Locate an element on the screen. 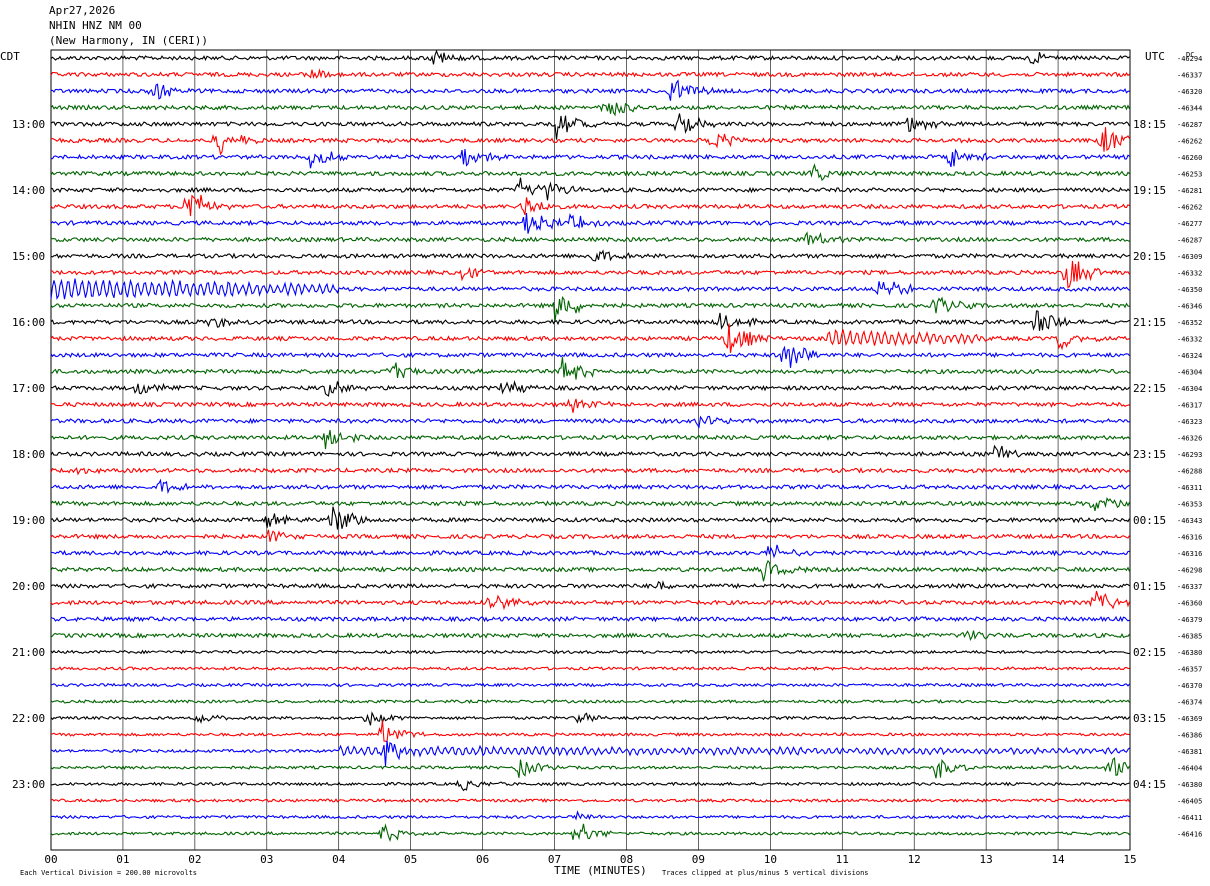 This screenshot has height=886, width=1210. left-time-label: 15:00 is located at coordinates (28, 256).